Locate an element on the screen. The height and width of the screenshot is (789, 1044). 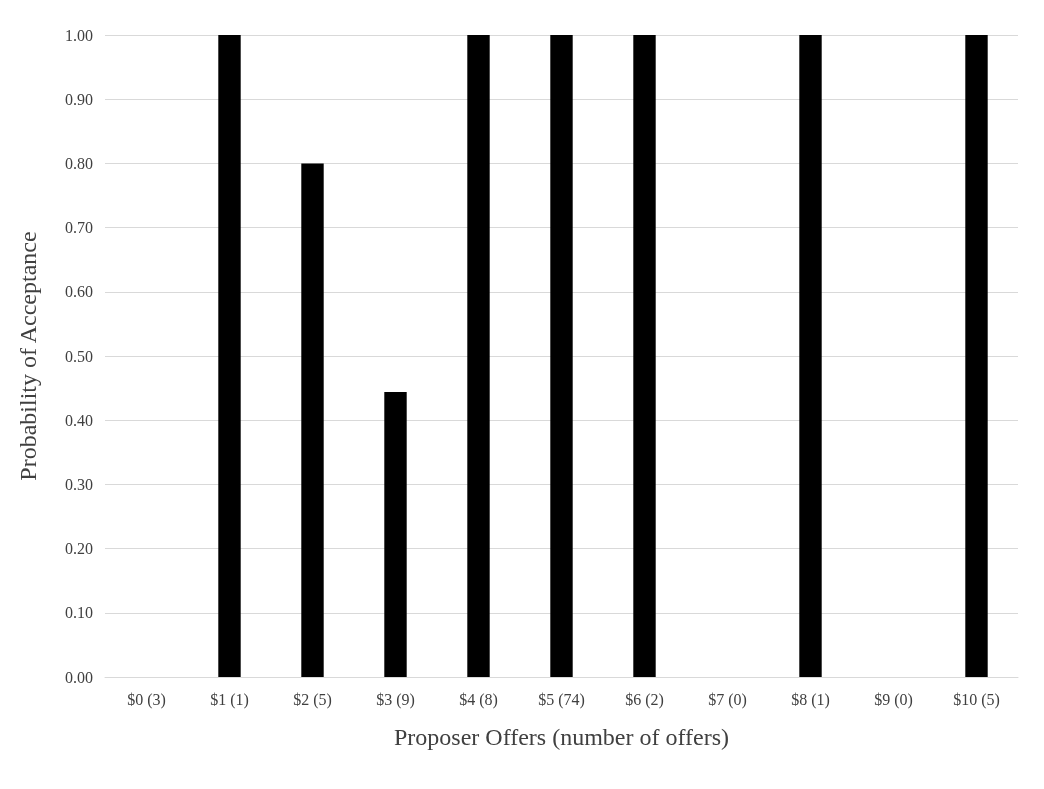
y-tick-label: 0.70 is located at coordinates (79, 228).